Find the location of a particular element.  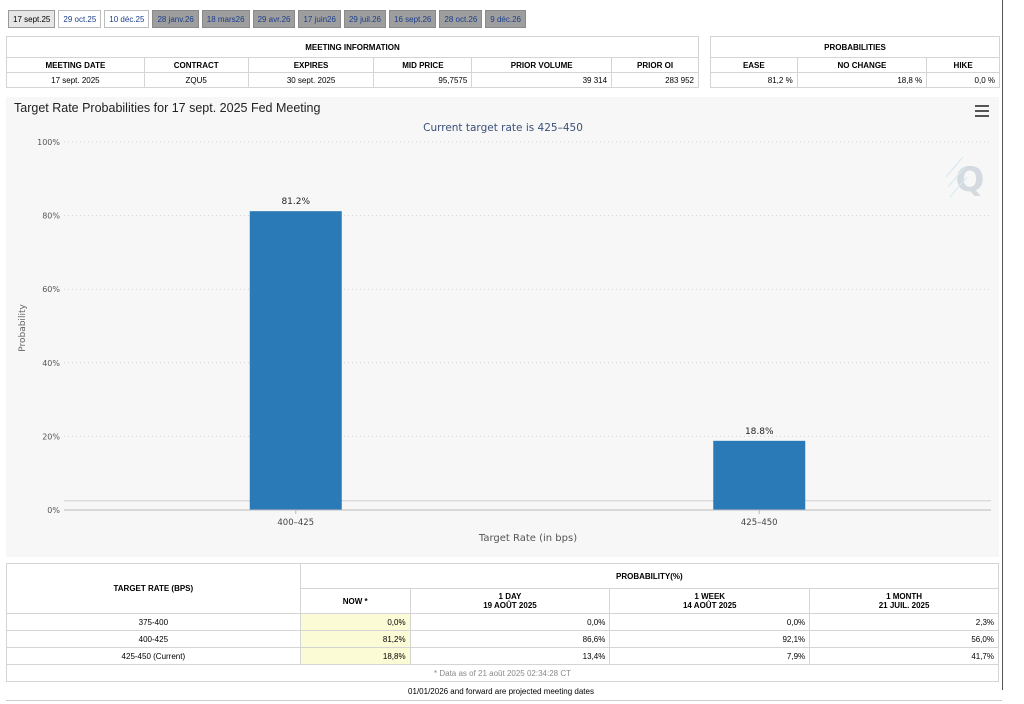

header-1-day: 1 DAY 19 AOÛT 2025 is located at coordinates (510, 601).